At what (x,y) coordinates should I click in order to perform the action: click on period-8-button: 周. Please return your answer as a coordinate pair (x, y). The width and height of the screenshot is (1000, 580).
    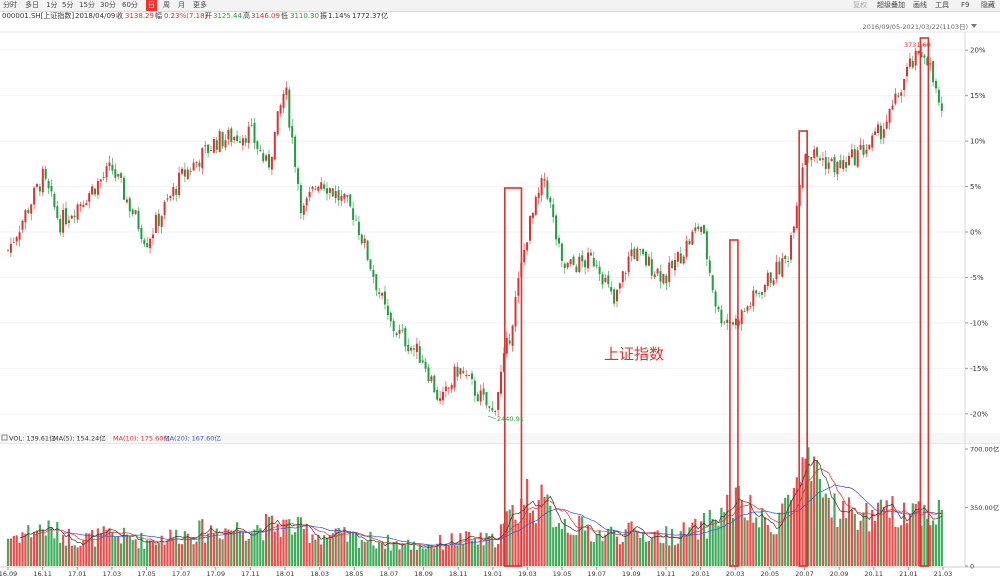
    Looking at the image, I should click on (166, 5).